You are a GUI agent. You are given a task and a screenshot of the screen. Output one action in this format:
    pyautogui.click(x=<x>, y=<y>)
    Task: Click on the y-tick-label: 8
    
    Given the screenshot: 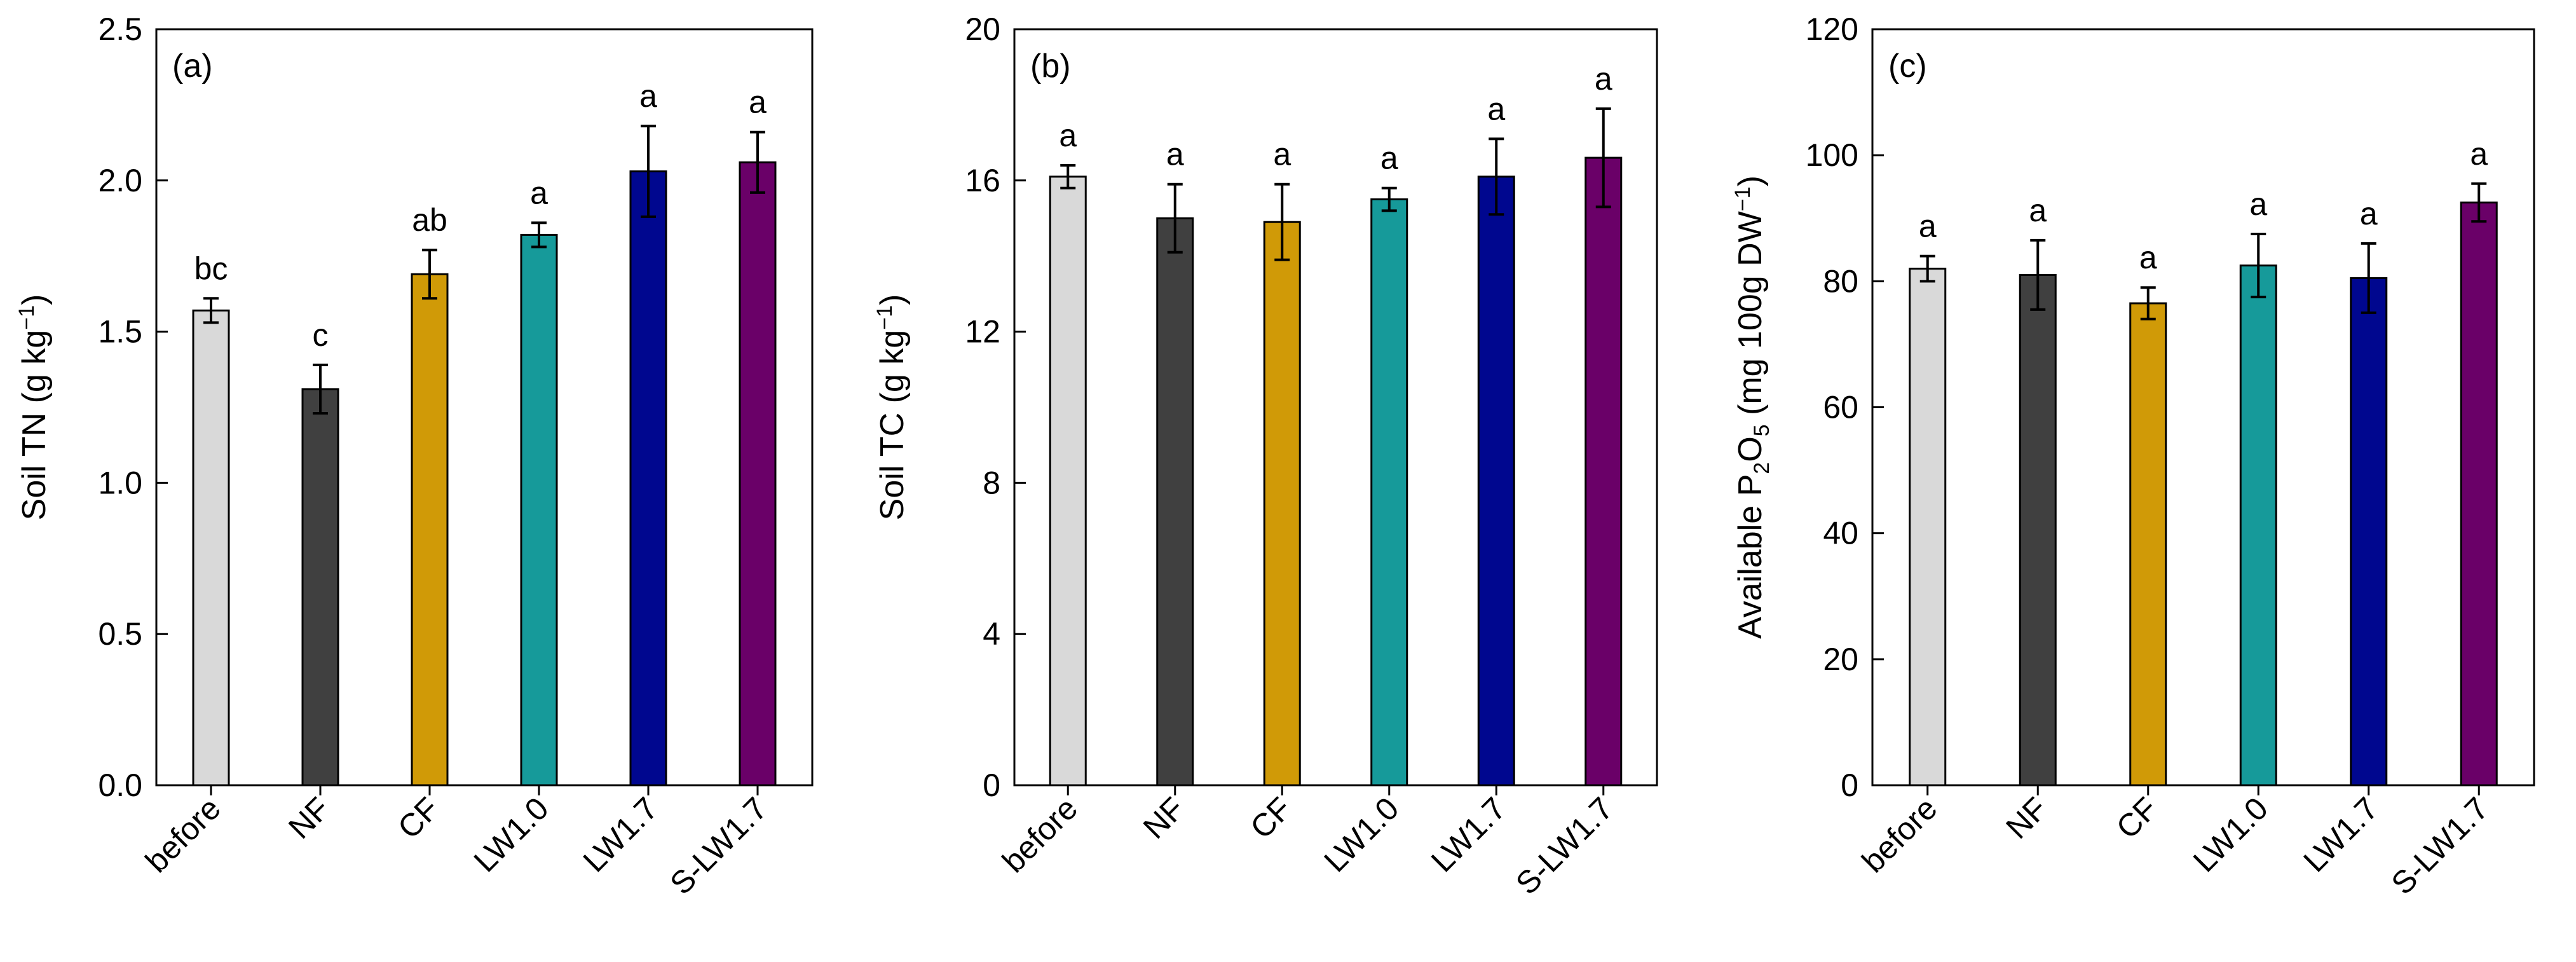 What is the action you would take?
    pyautogui.click(x=991, y=482)
    